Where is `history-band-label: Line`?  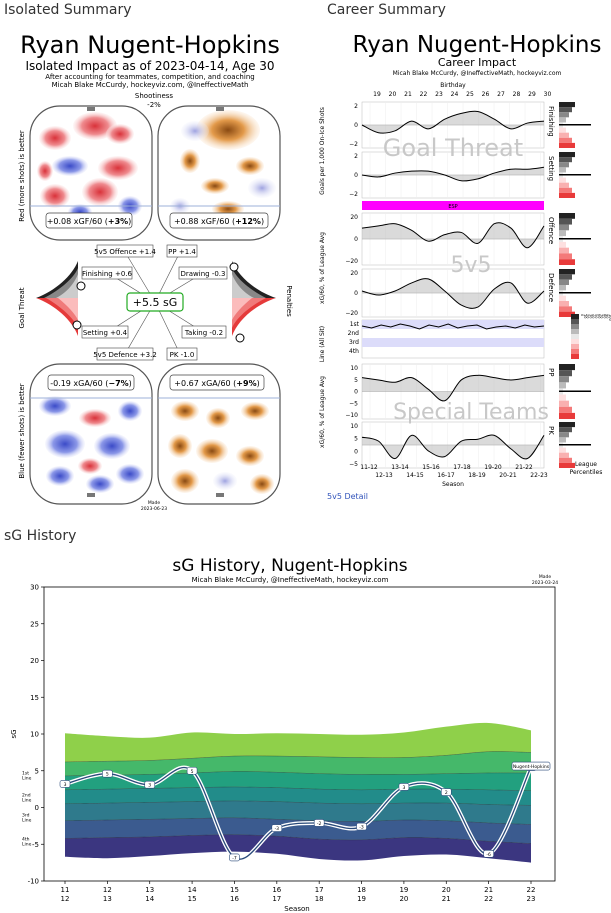 history-band-label: Line is located at coordinates (27, 778).